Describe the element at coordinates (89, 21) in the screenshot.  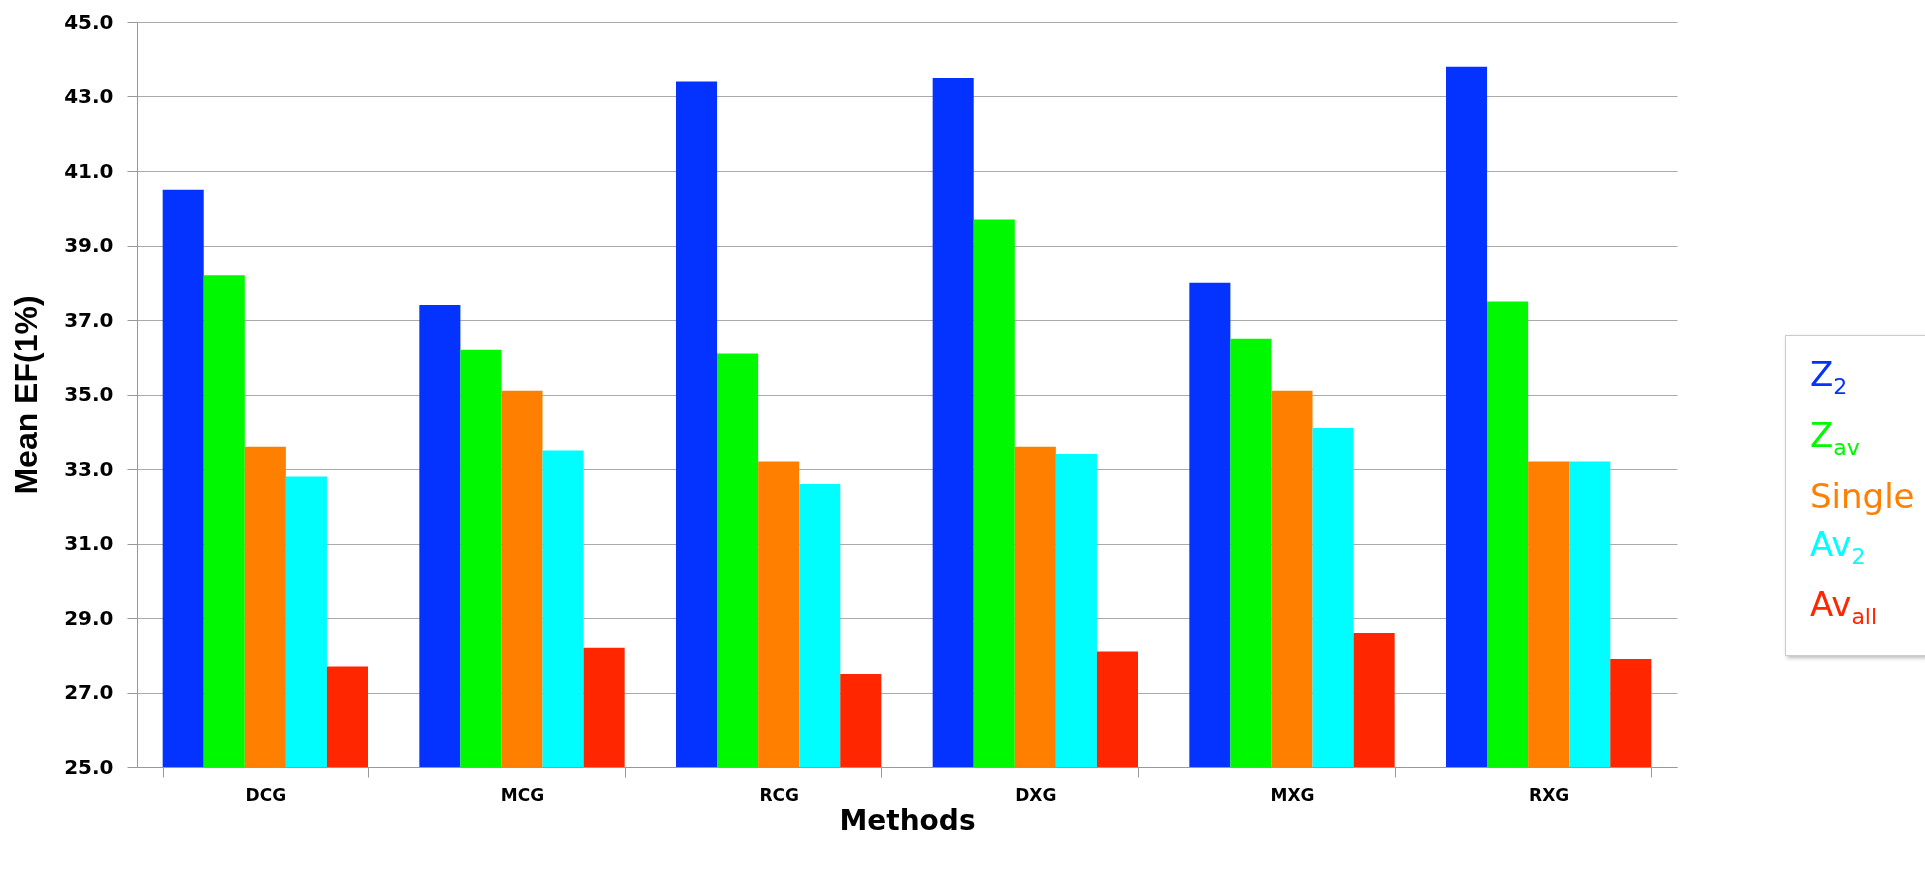
I see `y-tick-label: 45.0` at that location.